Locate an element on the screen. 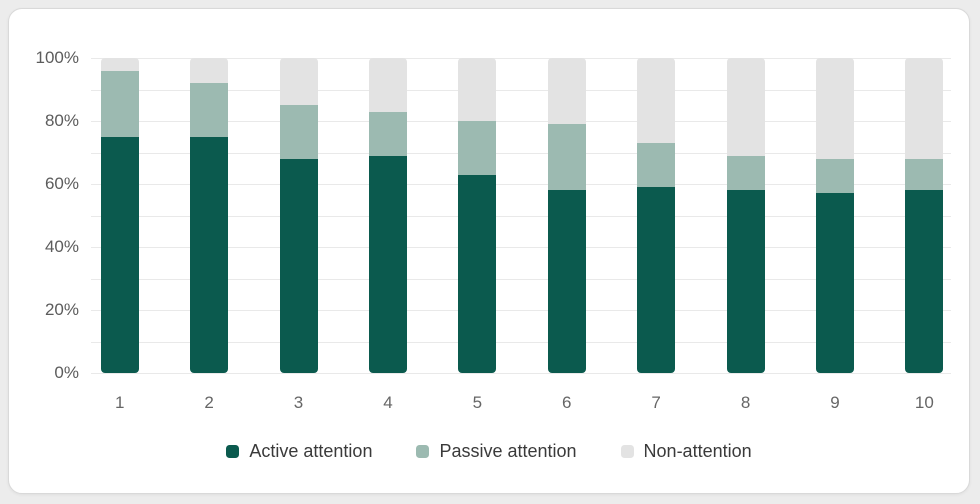  x-tick-label: 5 is located at coordinates (477, 402).